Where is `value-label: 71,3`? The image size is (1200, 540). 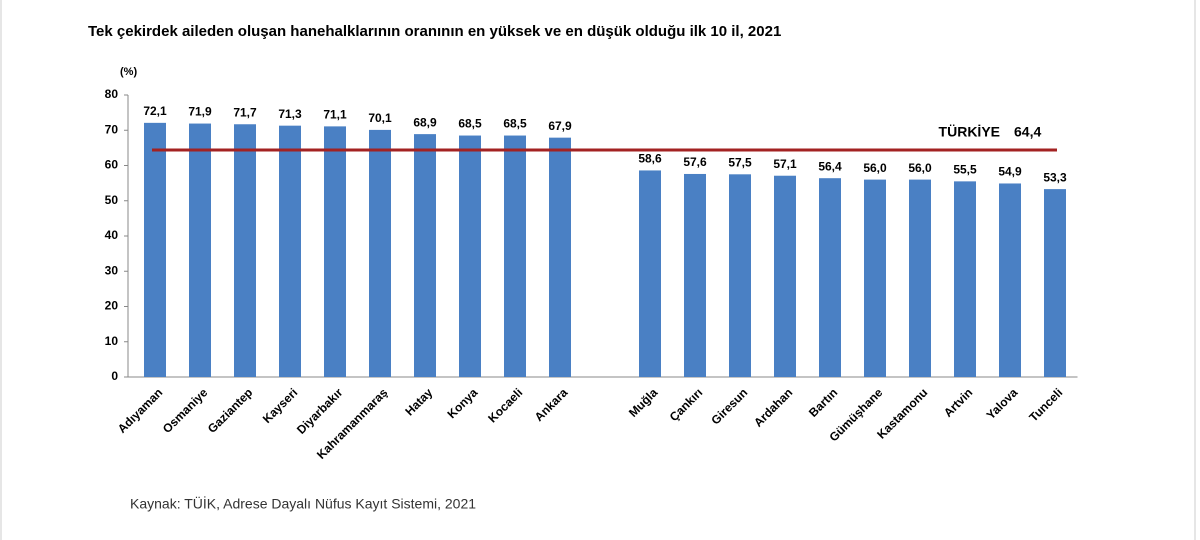
value-label: 71,3 is located at coordinates (290, 114).